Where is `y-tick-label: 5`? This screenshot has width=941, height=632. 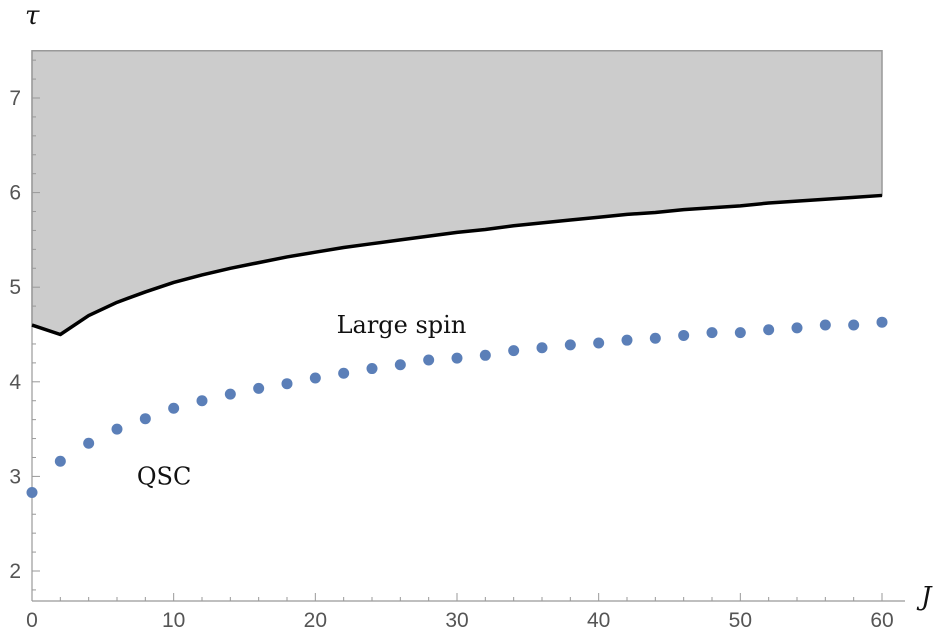 y-tick-label: 5 is located at coordinates (15, 287).